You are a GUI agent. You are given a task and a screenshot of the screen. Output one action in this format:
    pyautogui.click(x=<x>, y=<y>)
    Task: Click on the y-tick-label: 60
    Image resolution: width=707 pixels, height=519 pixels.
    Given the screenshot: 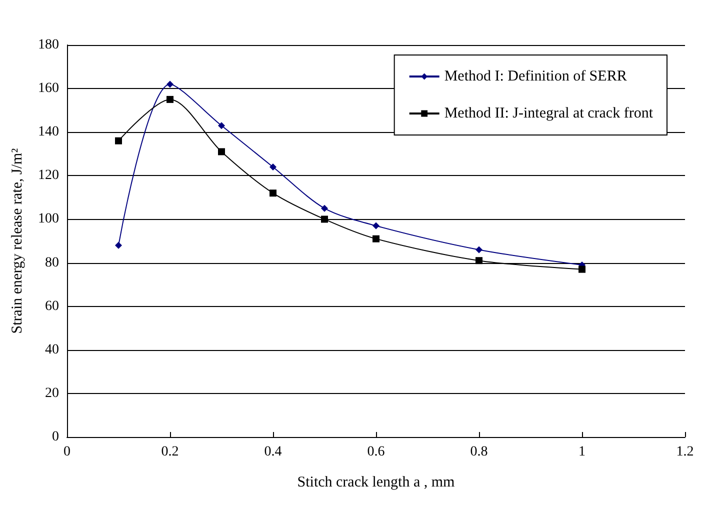 What is the action you would take?
    pyautogui.click(x=52, y=306)
    